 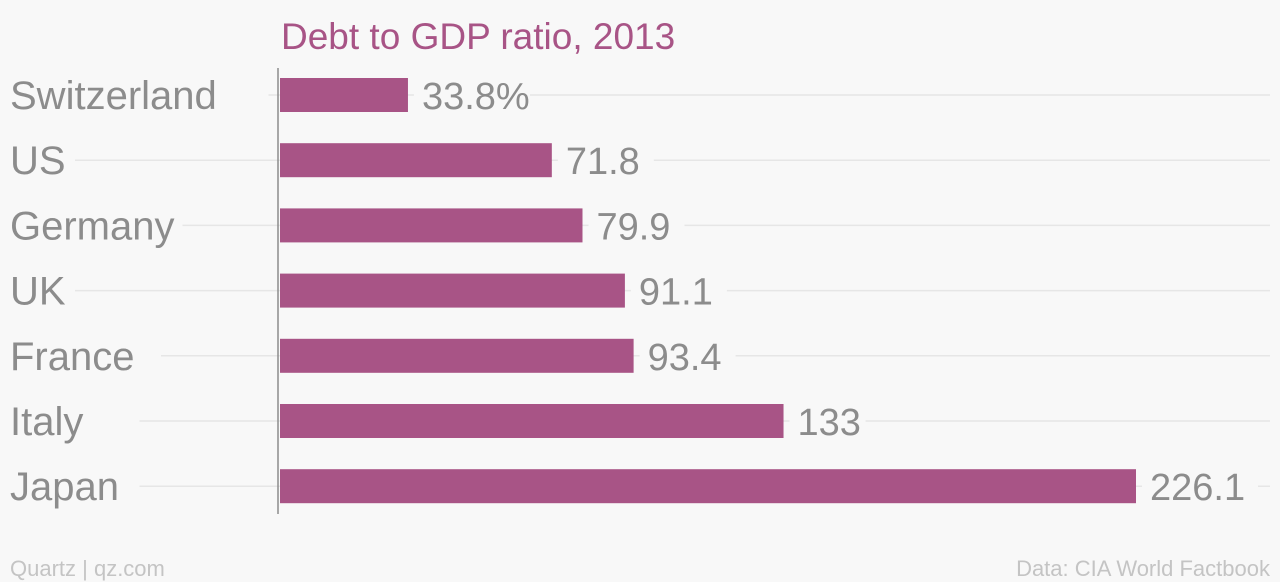 I want to click on value-label: 226.1, so click(x=1197, y=488).